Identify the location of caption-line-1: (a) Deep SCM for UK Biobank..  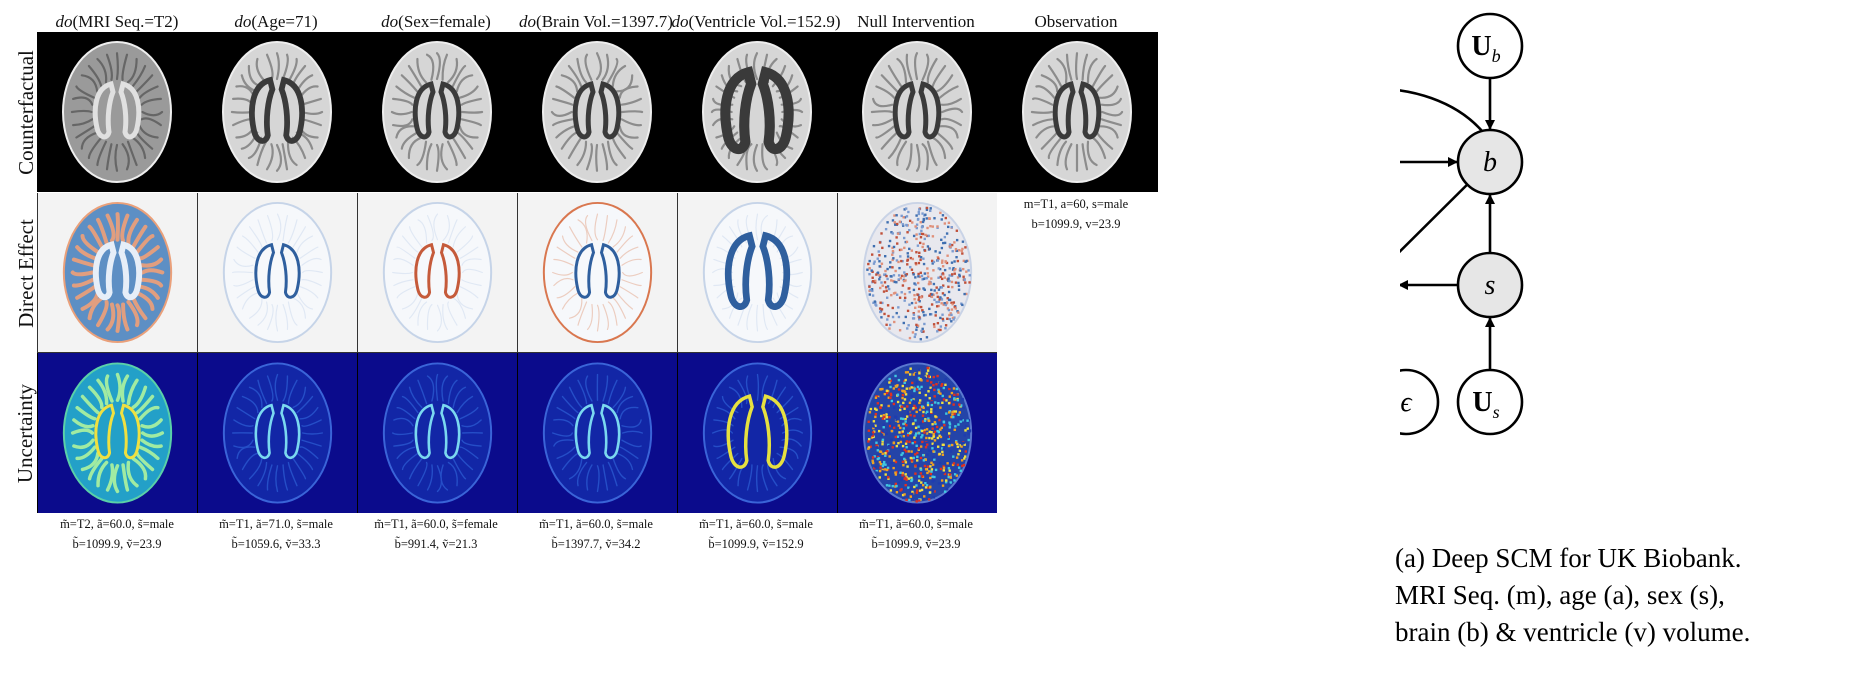
(1568, 558).